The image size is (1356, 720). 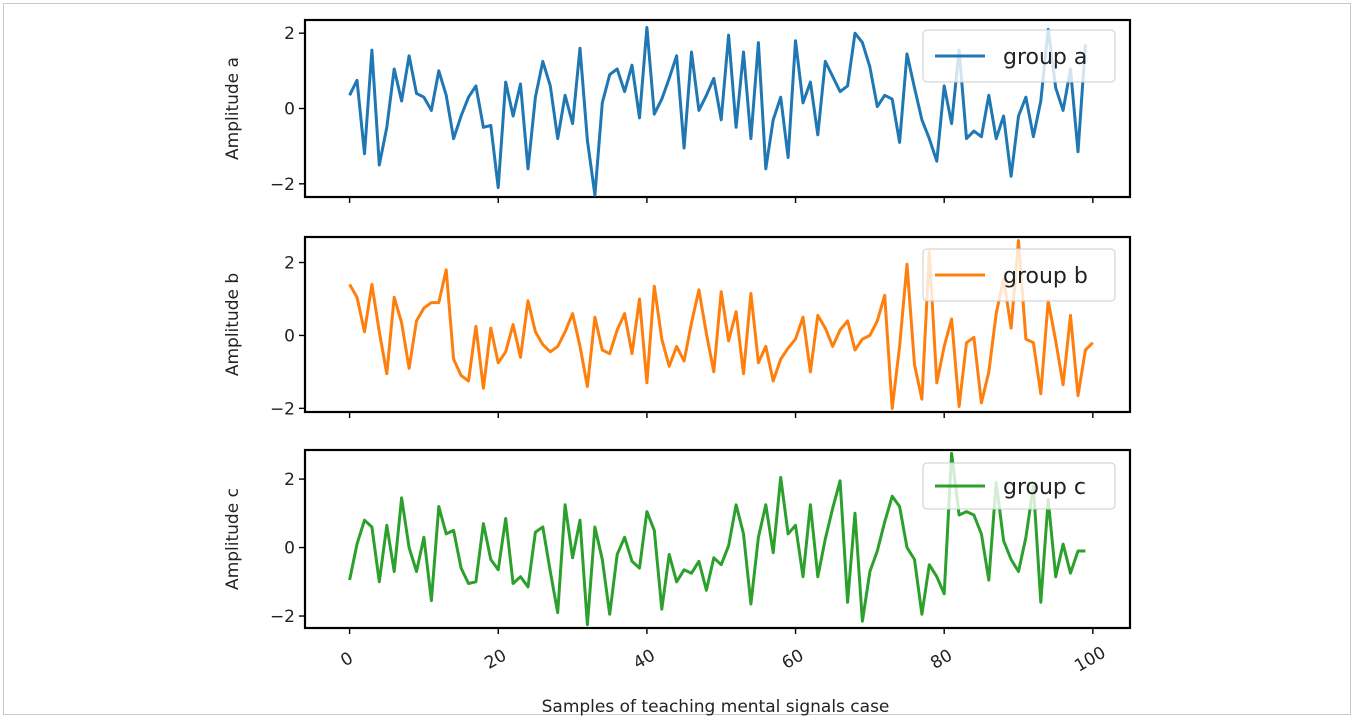 I want to click on x-tick-label: 40, so click(x=644, y=660).